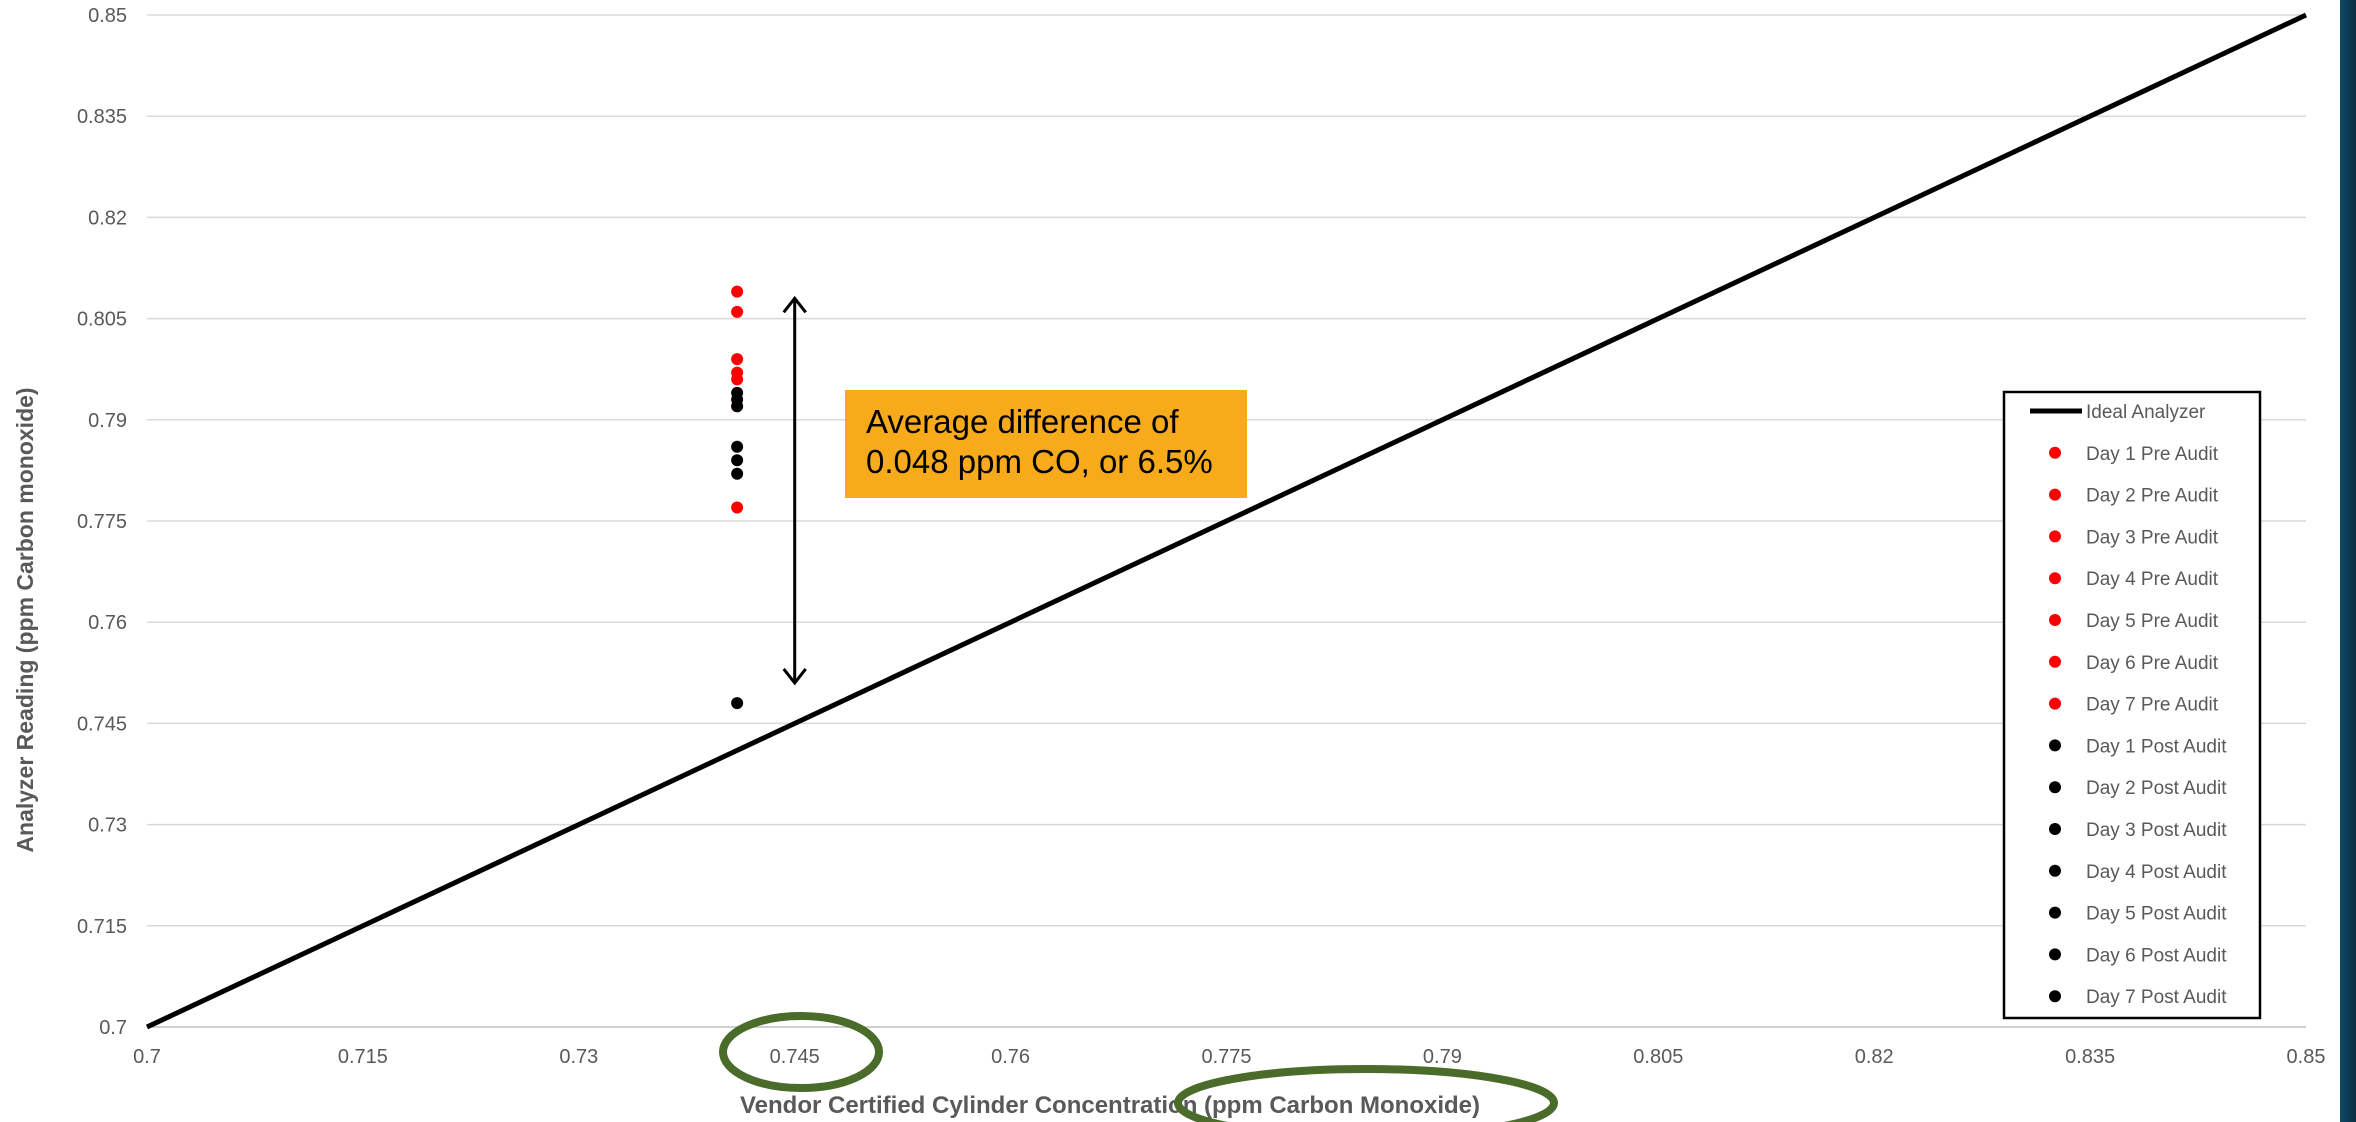  What do you see at coordinates (1874, 1057) in the screenshot?
I see `x-tick-label: 0.82` at bounding box center [1874, 1057].